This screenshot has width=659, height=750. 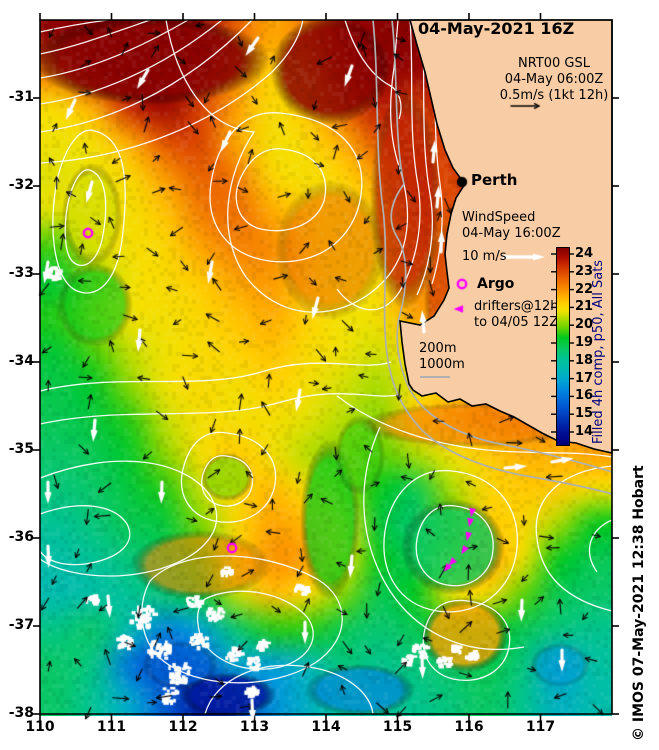 I want to click on colorbar-tick-label: 21, so click(x=584, y=307).